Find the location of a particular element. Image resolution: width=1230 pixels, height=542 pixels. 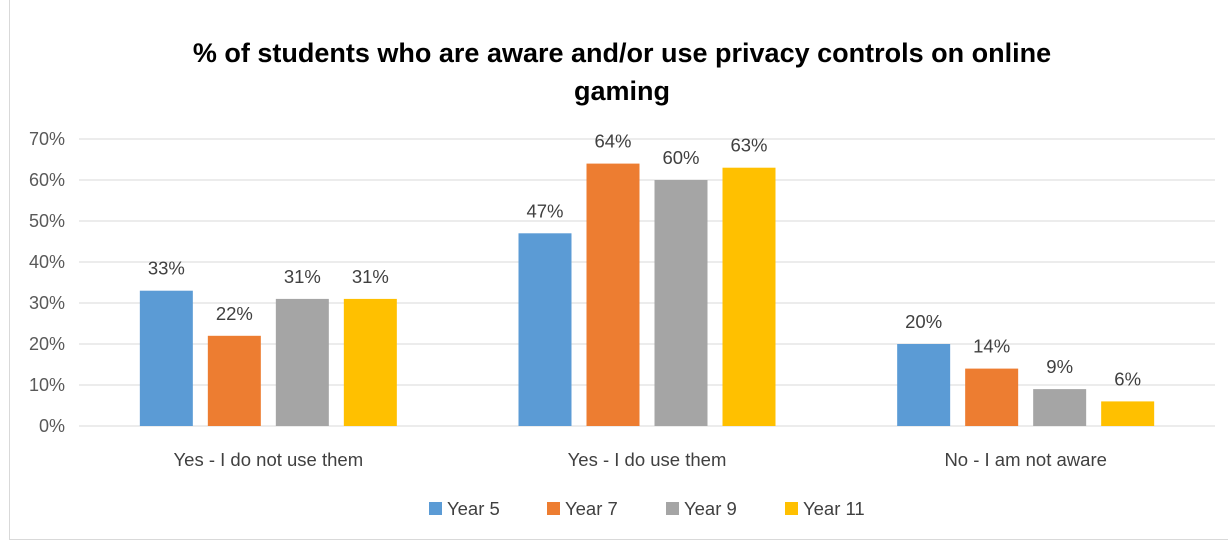

x-category-label: Yes - I do use them is located at coordinates (647, 459).